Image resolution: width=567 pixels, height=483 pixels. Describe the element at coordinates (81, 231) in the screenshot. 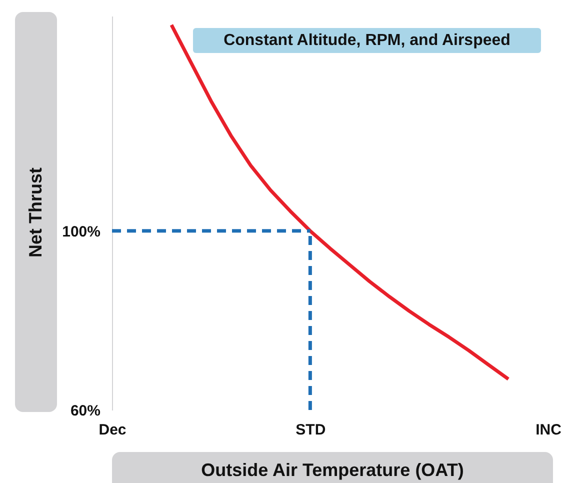

I see `y-tick-label: 100%` at that location.